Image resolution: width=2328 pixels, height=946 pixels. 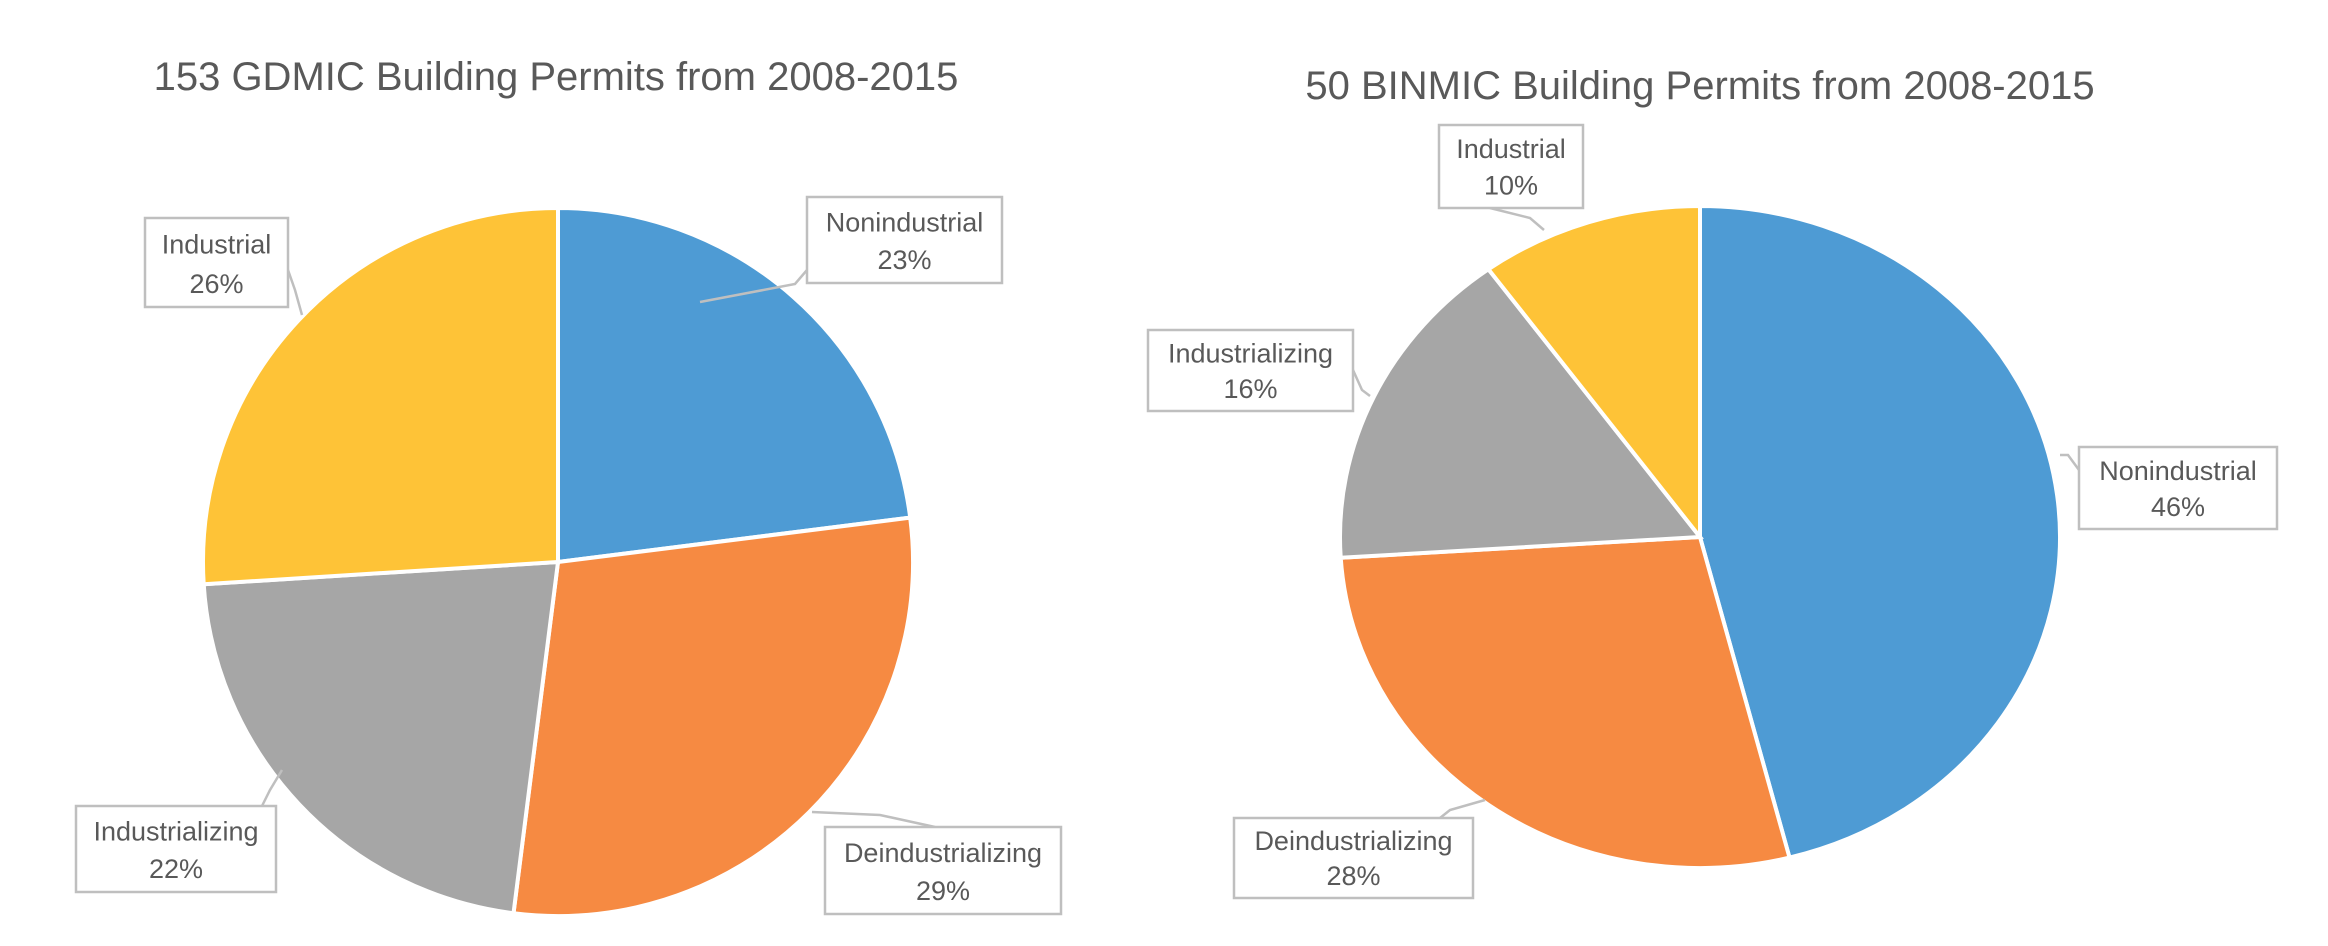 I want to click on data-label-deindustrializing: Deindustrializing 28%, so click(x=1359, y=849).